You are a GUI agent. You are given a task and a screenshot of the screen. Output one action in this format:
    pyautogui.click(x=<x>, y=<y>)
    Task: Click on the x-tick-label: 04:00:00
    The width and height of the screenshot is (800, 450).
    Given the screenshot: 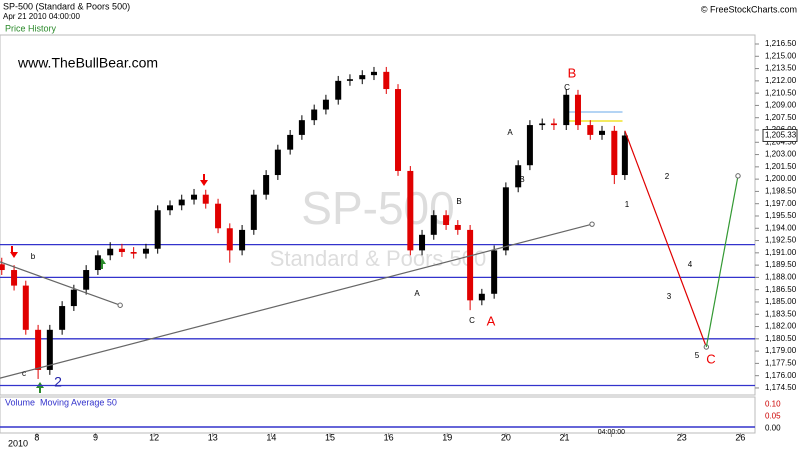 What is the action you would take?
    pyautogui.click(x=611, y=432)
    